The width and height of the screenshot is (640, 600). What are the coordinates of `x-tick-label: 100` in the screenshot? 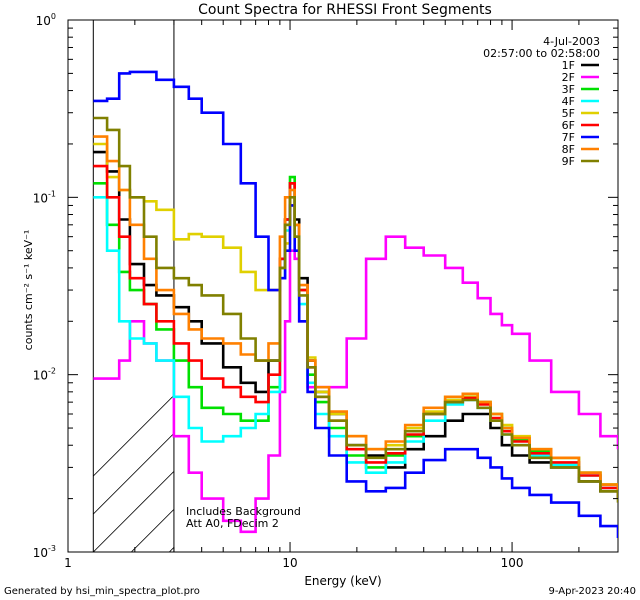 It's located at (512, 563).